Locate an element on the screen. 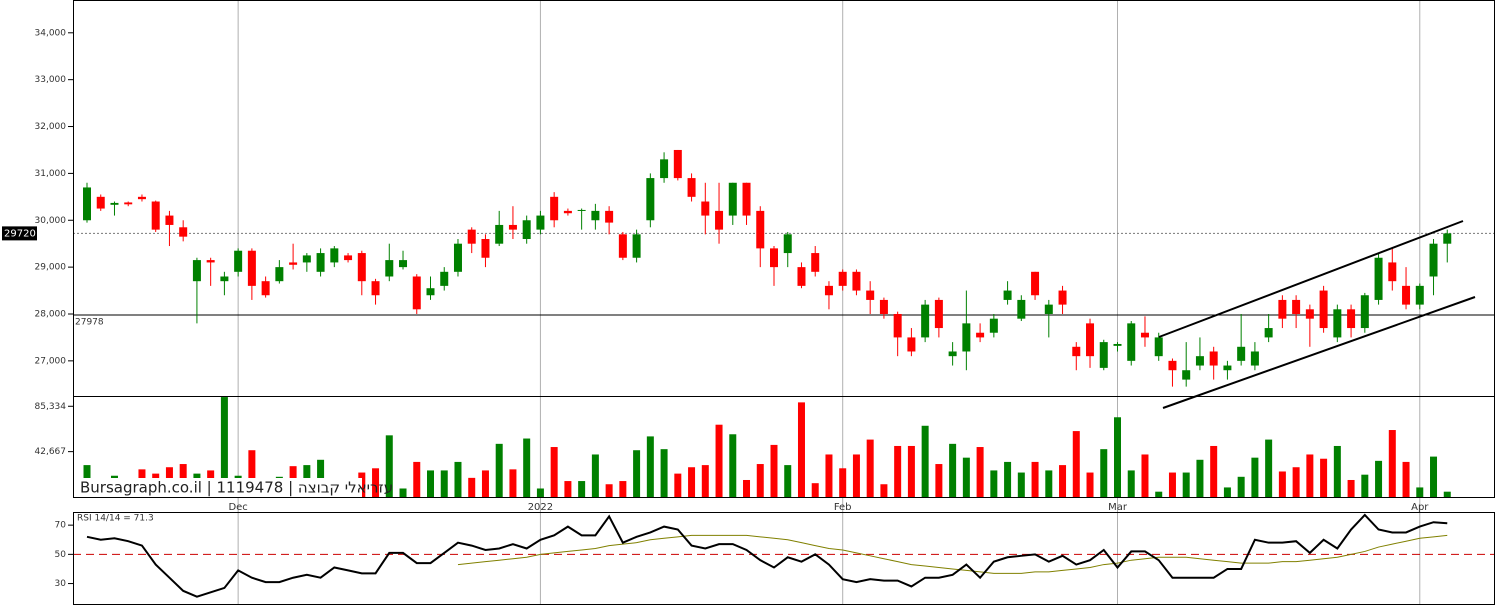 This screenshot has width=1496, height=606. y-tick-label: 33,000 is located at coordinates (51, 80).